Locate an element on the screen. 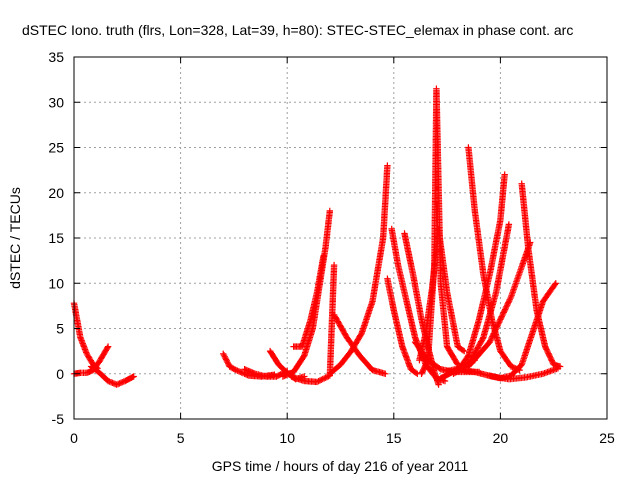  series-20-markers is located at coordinates (541, 275).